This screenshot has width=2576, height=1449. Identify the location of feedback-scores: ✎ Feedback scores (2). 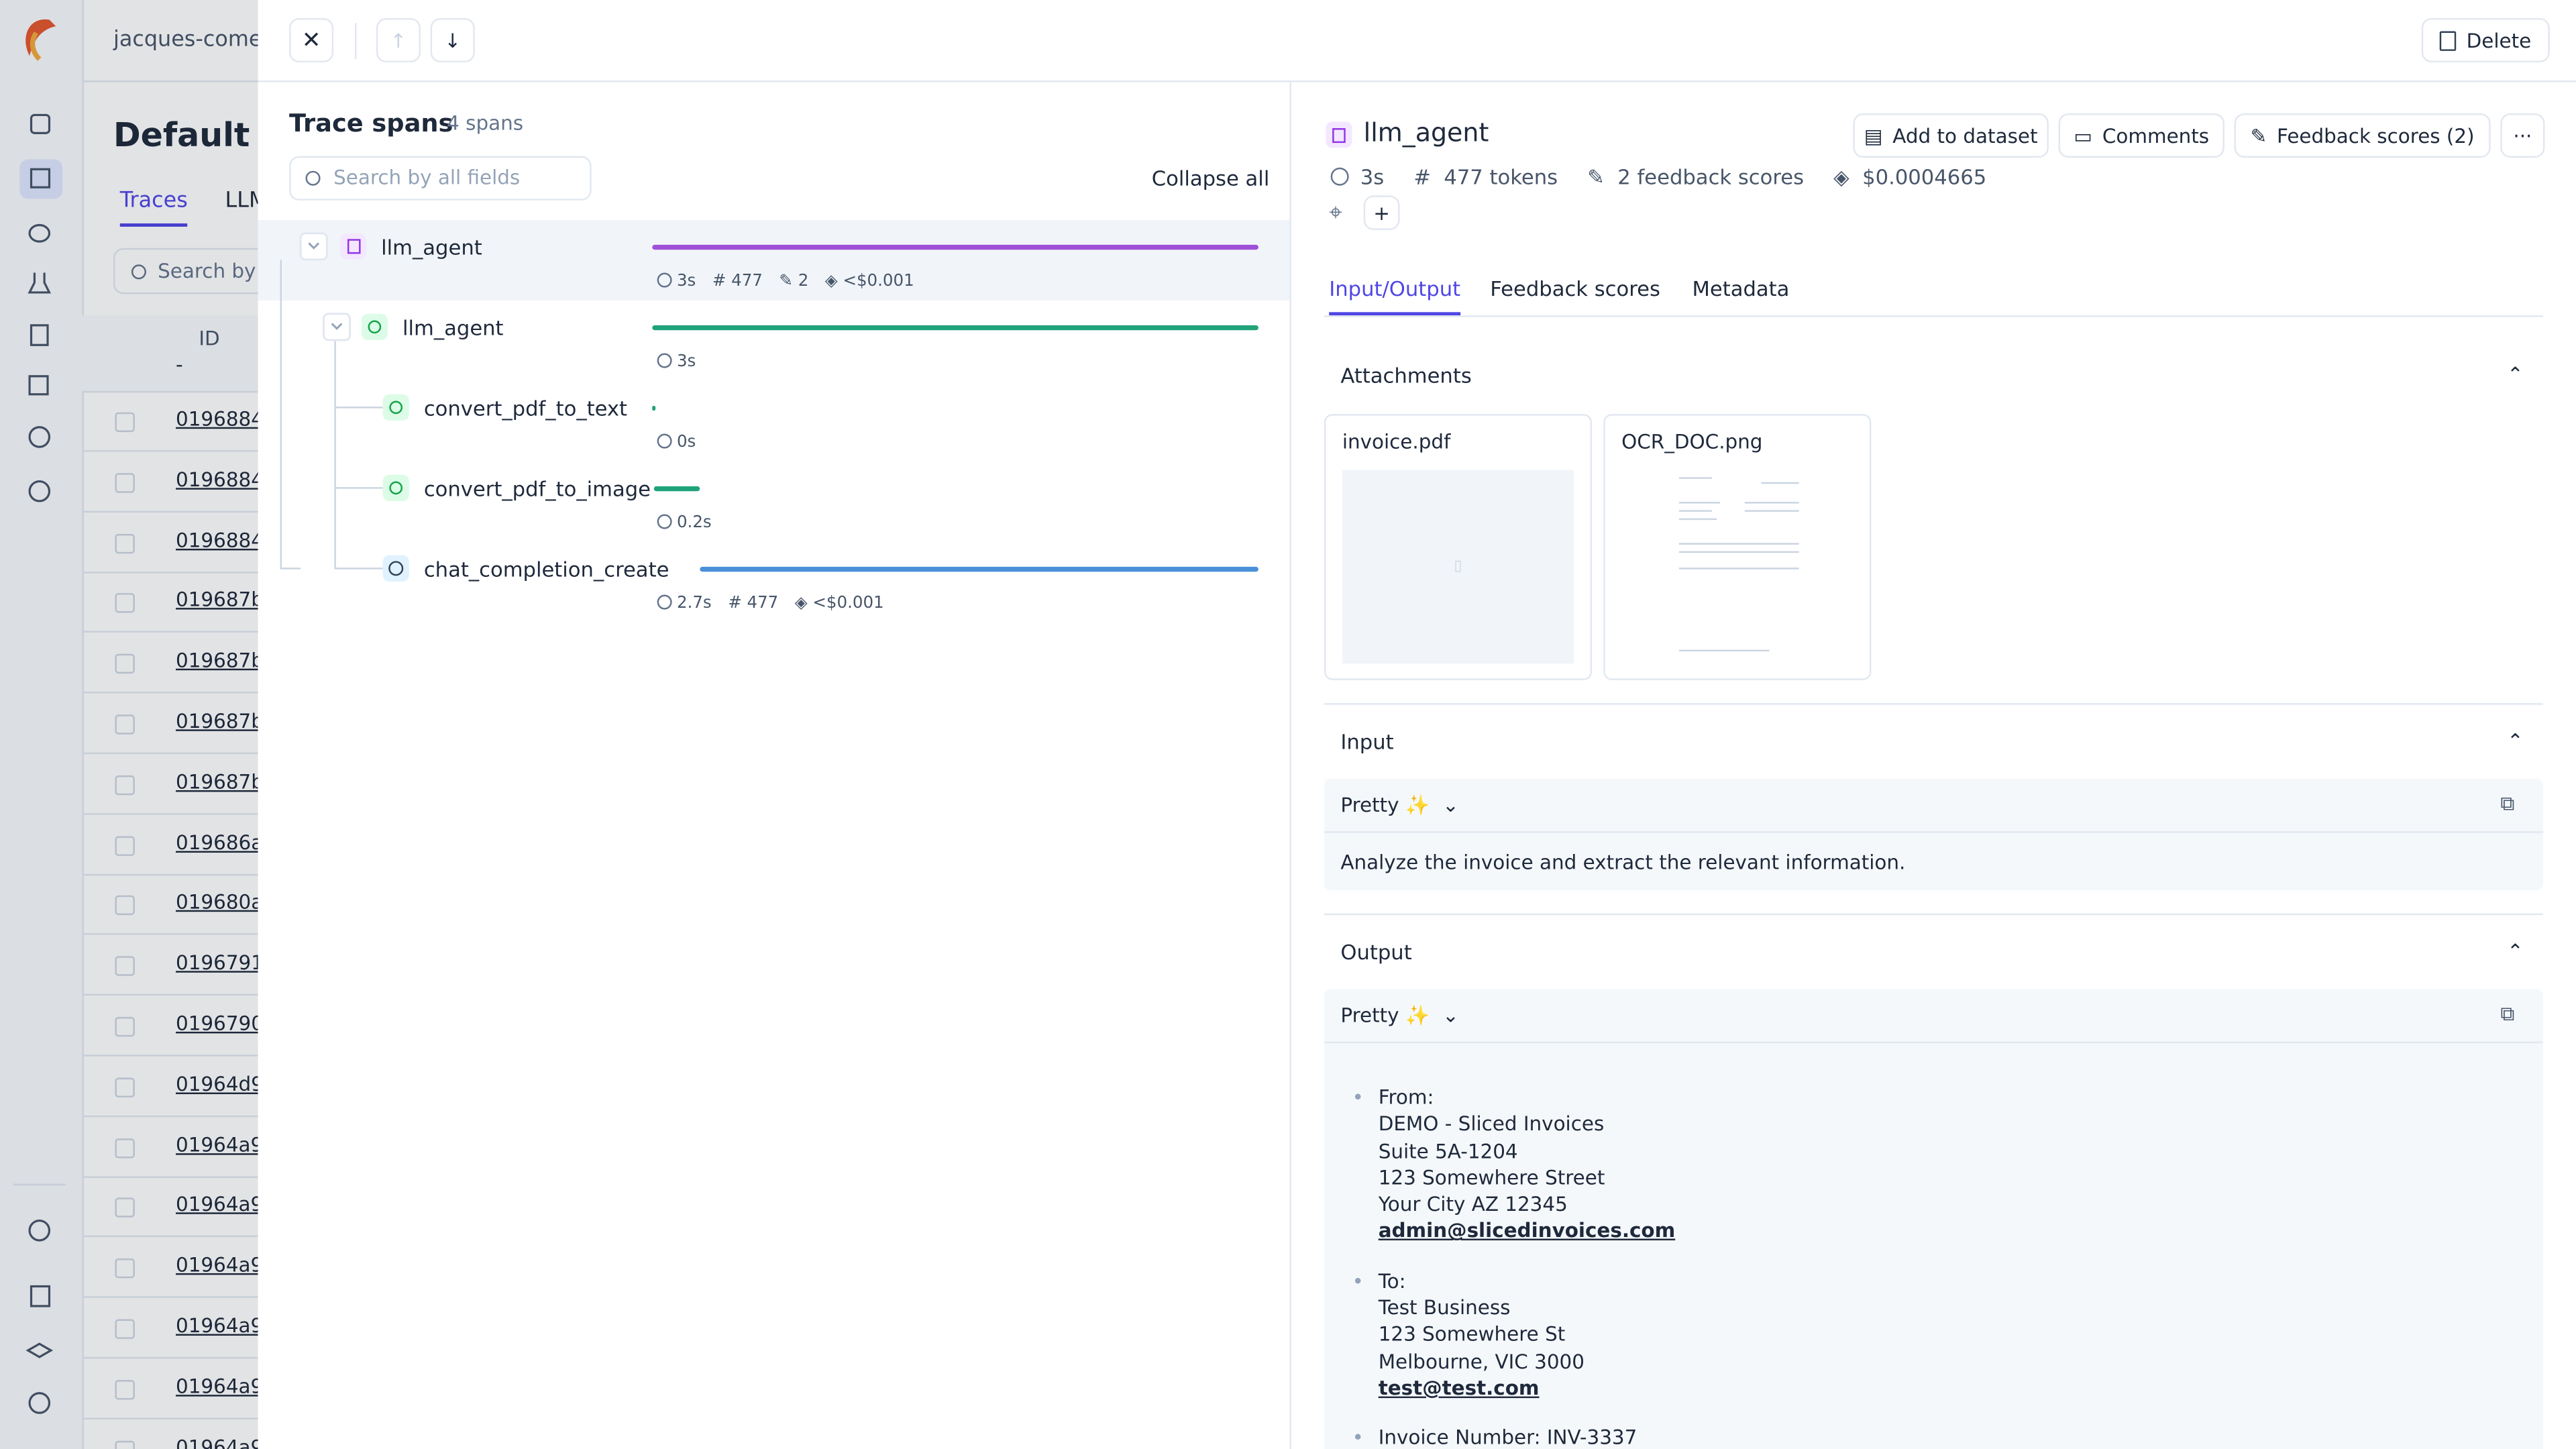
(2362, 135).